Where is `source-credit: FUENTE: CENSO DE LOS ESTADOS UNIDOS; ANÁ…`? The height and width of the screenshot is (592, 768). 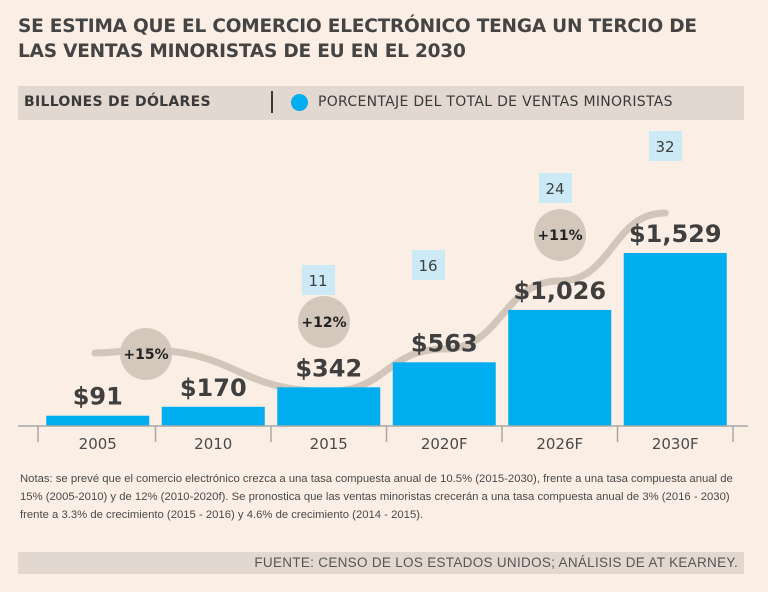
source-credit: FUENTE: CENSO DE LOS ESTADOS UNIDOS; ANÁ… is located at coordinates (496, 562).